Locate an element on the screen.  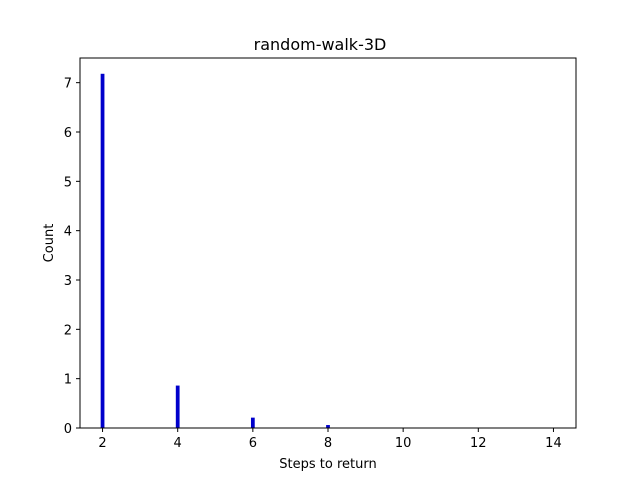
y-axis-ticks: 0 1 2 3 4 5 6 7 is located at coordinates (72, 257).